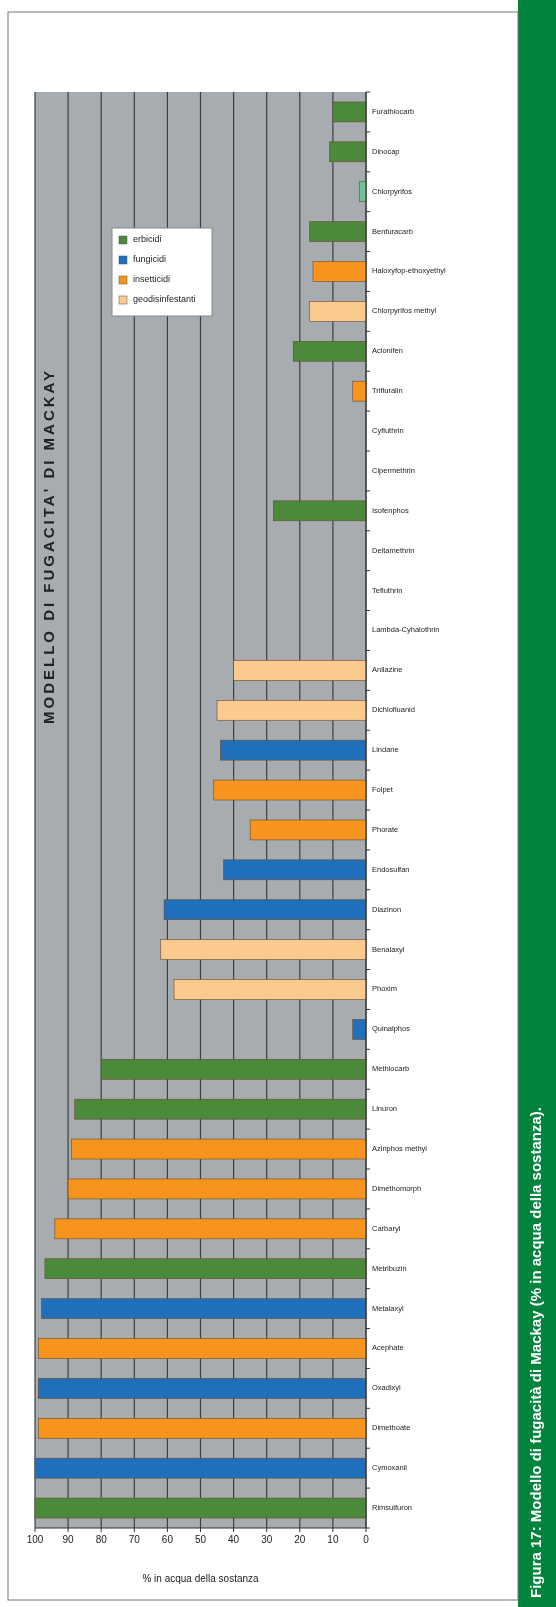 The height and width of the screenshot is (1607, 556). What do you see at coordinates (167, 1539) in the screenshot?
I see `x-tick-label: 60` at bounding box center [167, 1539].